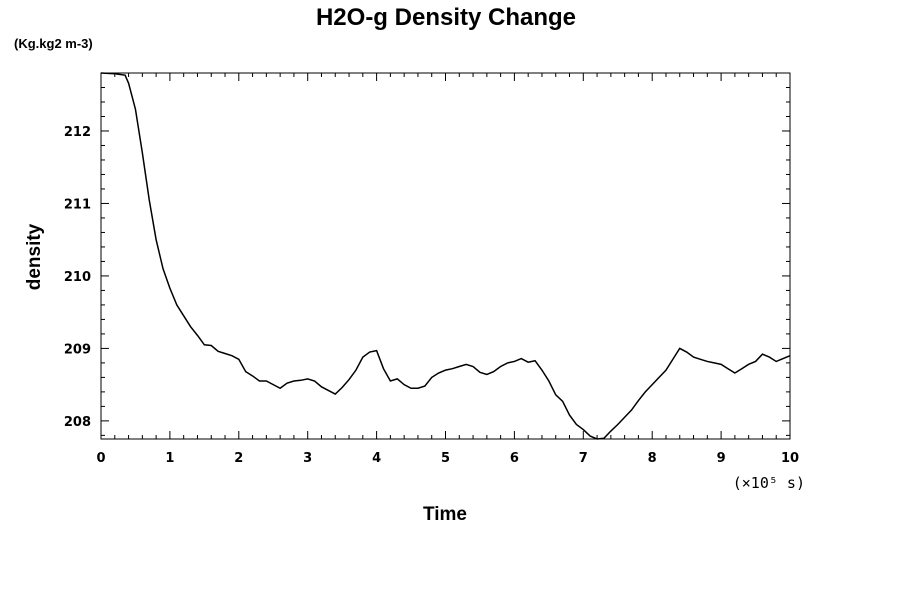  Describe the element at coordinates (77, 422) in the screenshot. I see `y-tick-label: 208` at that location.